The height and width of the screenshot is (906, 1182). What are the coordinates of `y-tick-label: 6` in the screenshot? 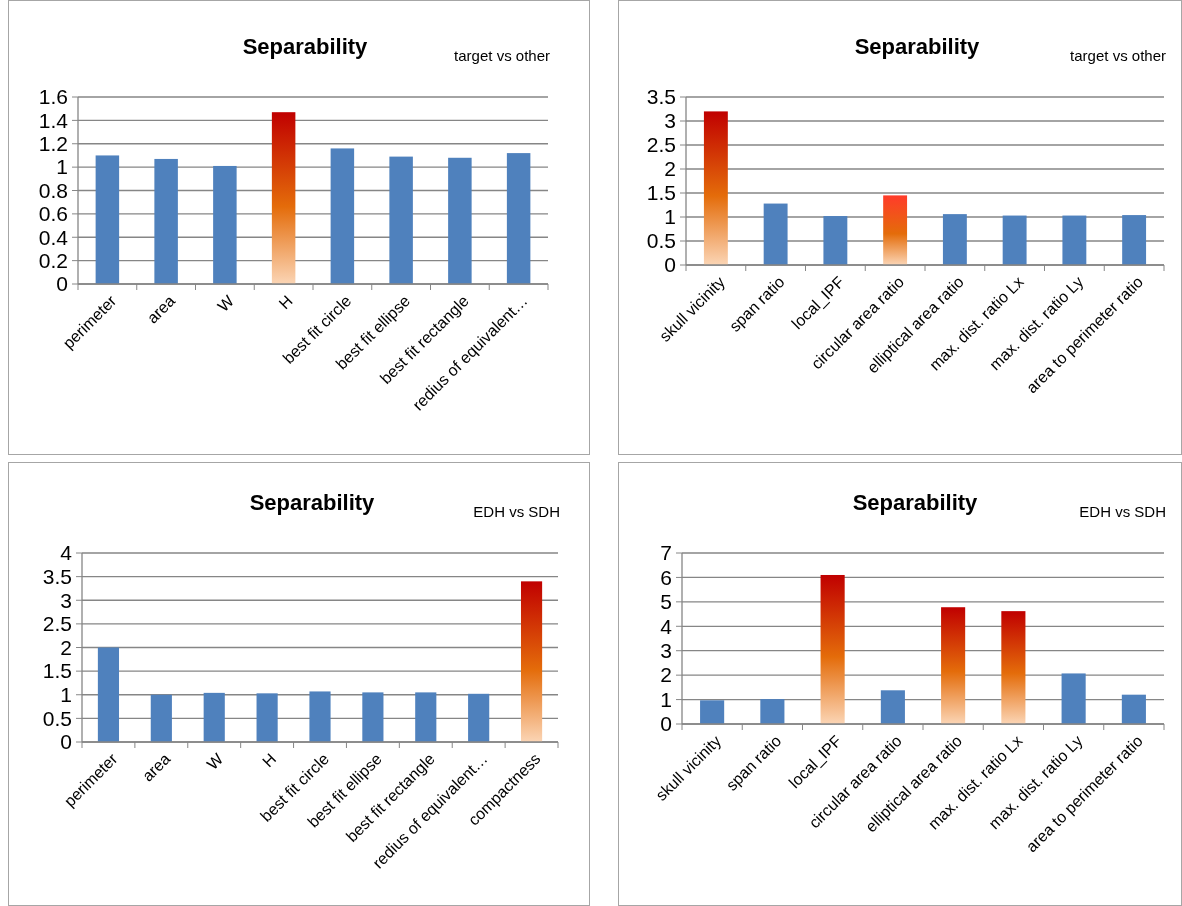 It's located at (666, 577).